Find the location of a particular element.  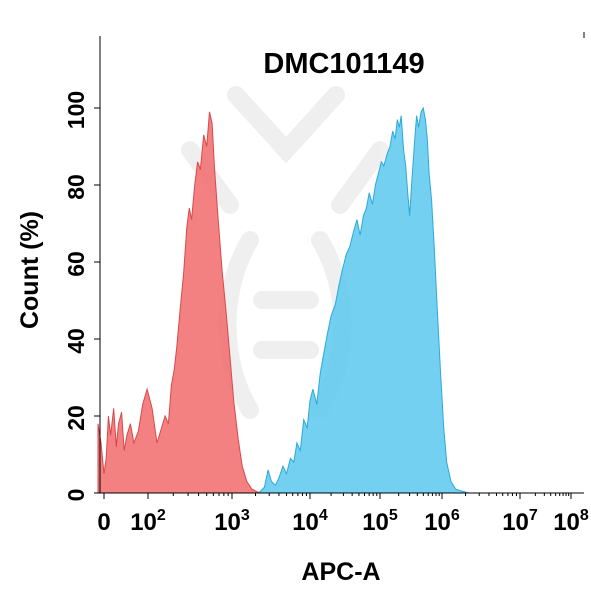

x-tick-label: 0 is located at coordinates (103, 522).